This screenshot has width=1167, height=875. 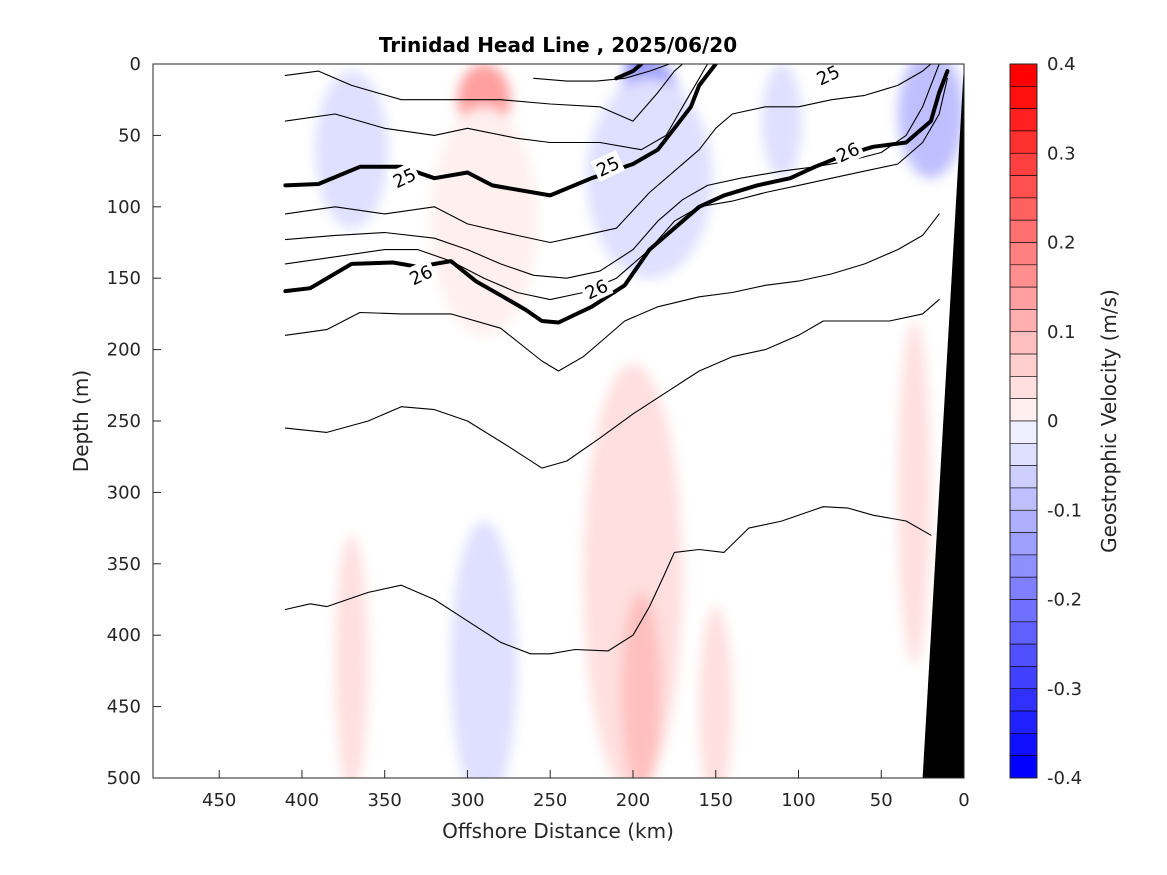 I want to click on y-tick-label-2: 100, so click(x=124, y=207).